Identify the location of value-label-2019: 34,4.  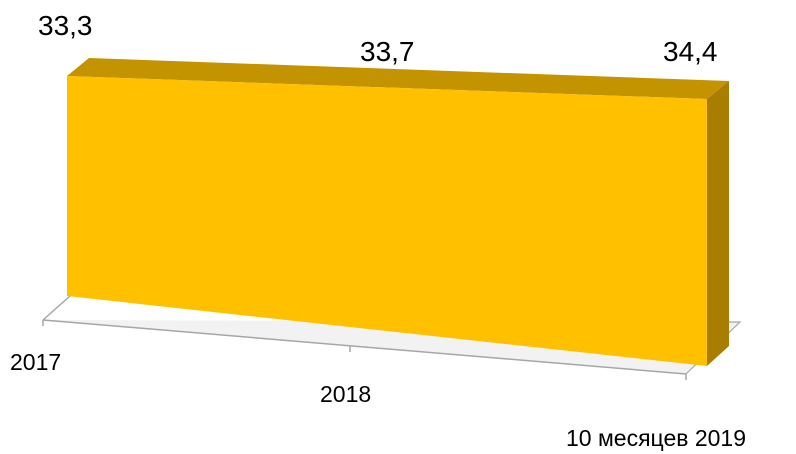
(690, 51).